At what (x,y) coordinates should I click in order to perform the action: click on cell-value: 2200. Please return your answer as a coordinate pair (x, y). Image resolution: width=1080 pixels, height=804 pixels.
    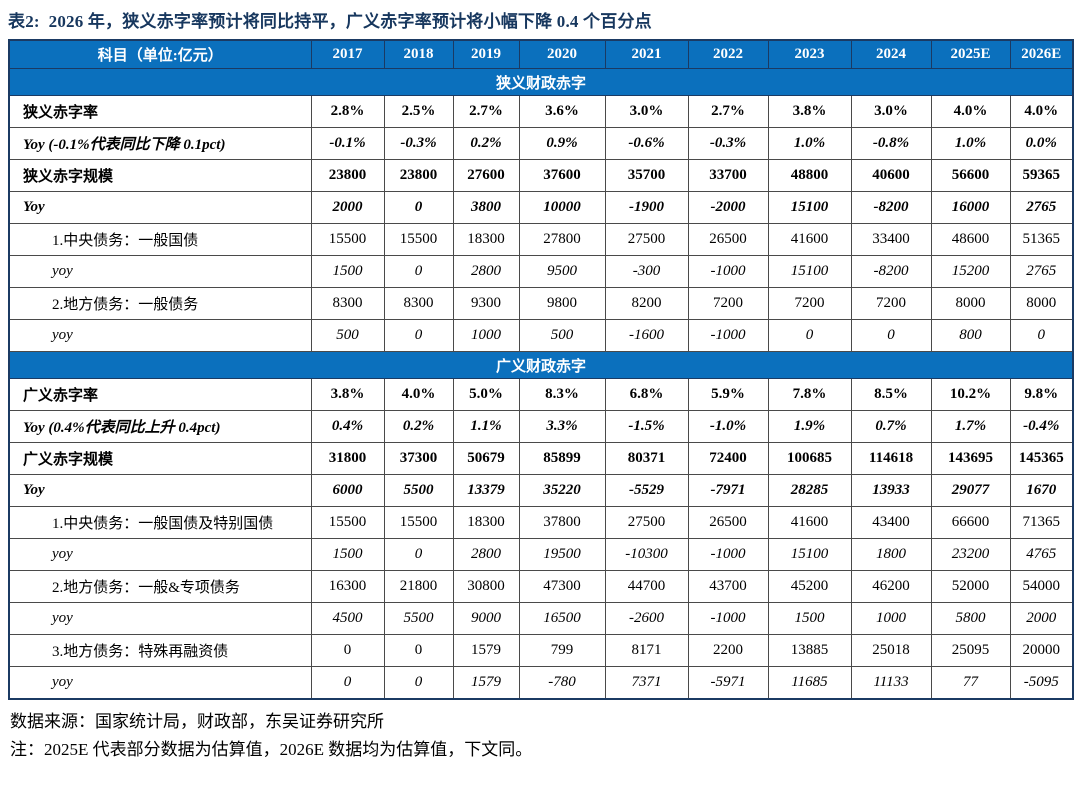
    Looking at the image, I should click on (728, 650).